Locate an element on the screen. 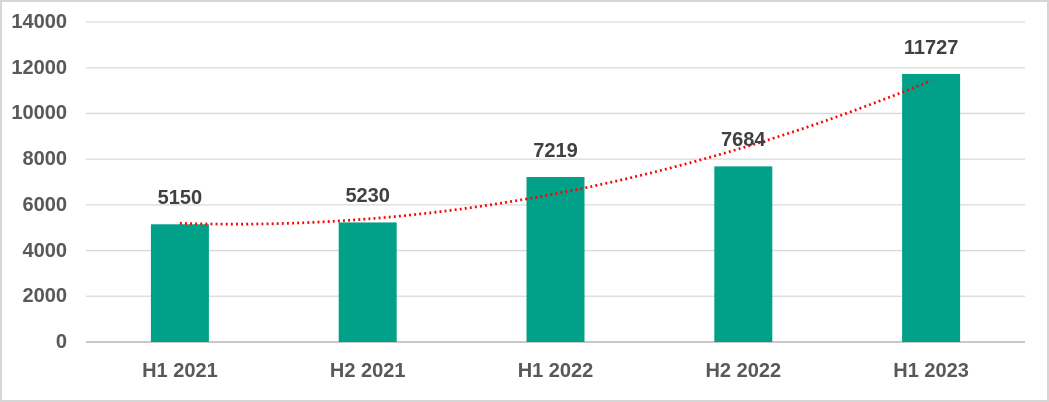 The height and width of the screenshot is (402, 1049). x-axis-category-label: H2 2021 is located at coordinates (367, 371).